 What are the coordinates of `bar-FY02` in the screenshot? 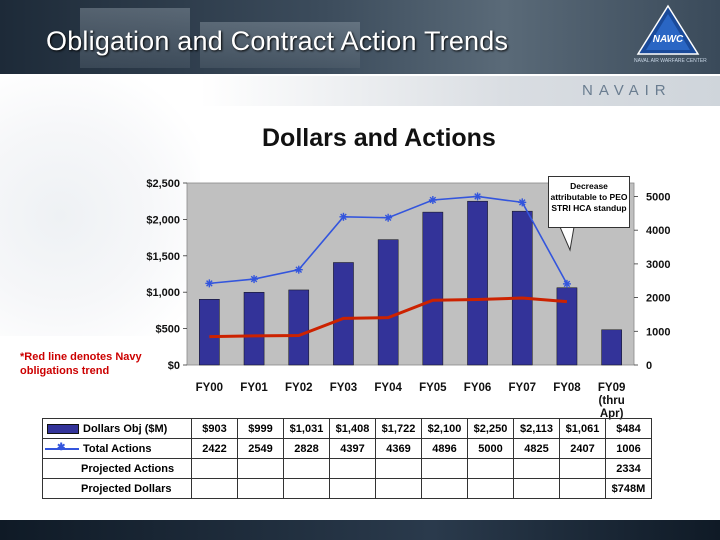 It's located at (299, 327).